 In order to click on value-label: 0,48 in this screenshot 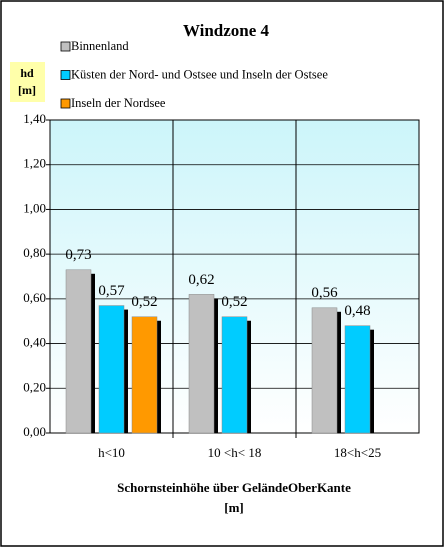, I will do `click(357, 311)`.